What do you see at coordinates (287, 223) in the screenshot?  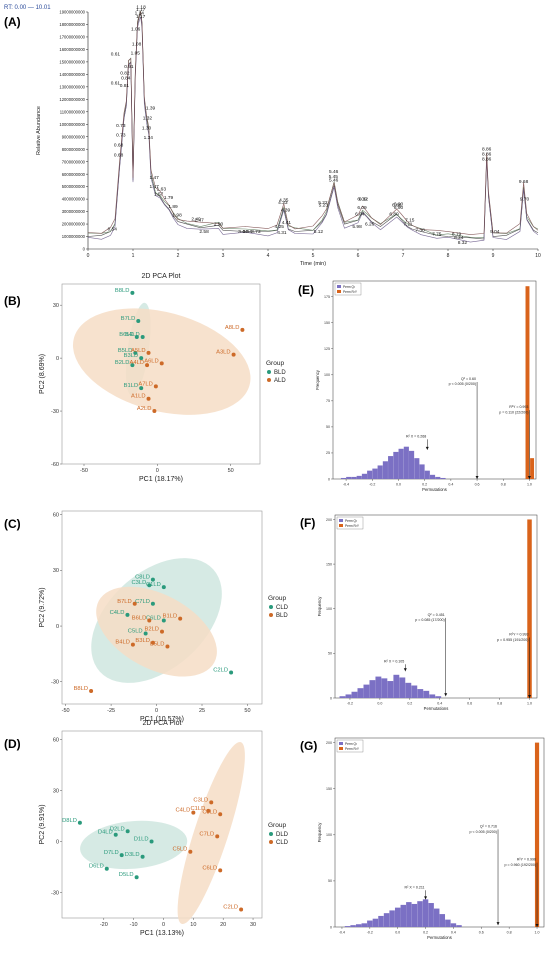 I see `peak-label: 4.41` at bounding box center [287, 223].